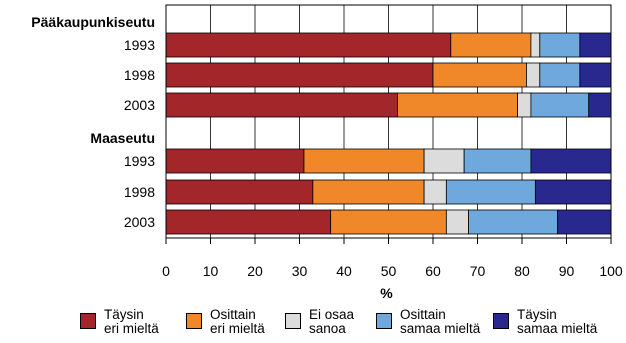 The height and width of the screenshot is (343, 626). I want to click on x-tick-label: 80, so click(522, 271).